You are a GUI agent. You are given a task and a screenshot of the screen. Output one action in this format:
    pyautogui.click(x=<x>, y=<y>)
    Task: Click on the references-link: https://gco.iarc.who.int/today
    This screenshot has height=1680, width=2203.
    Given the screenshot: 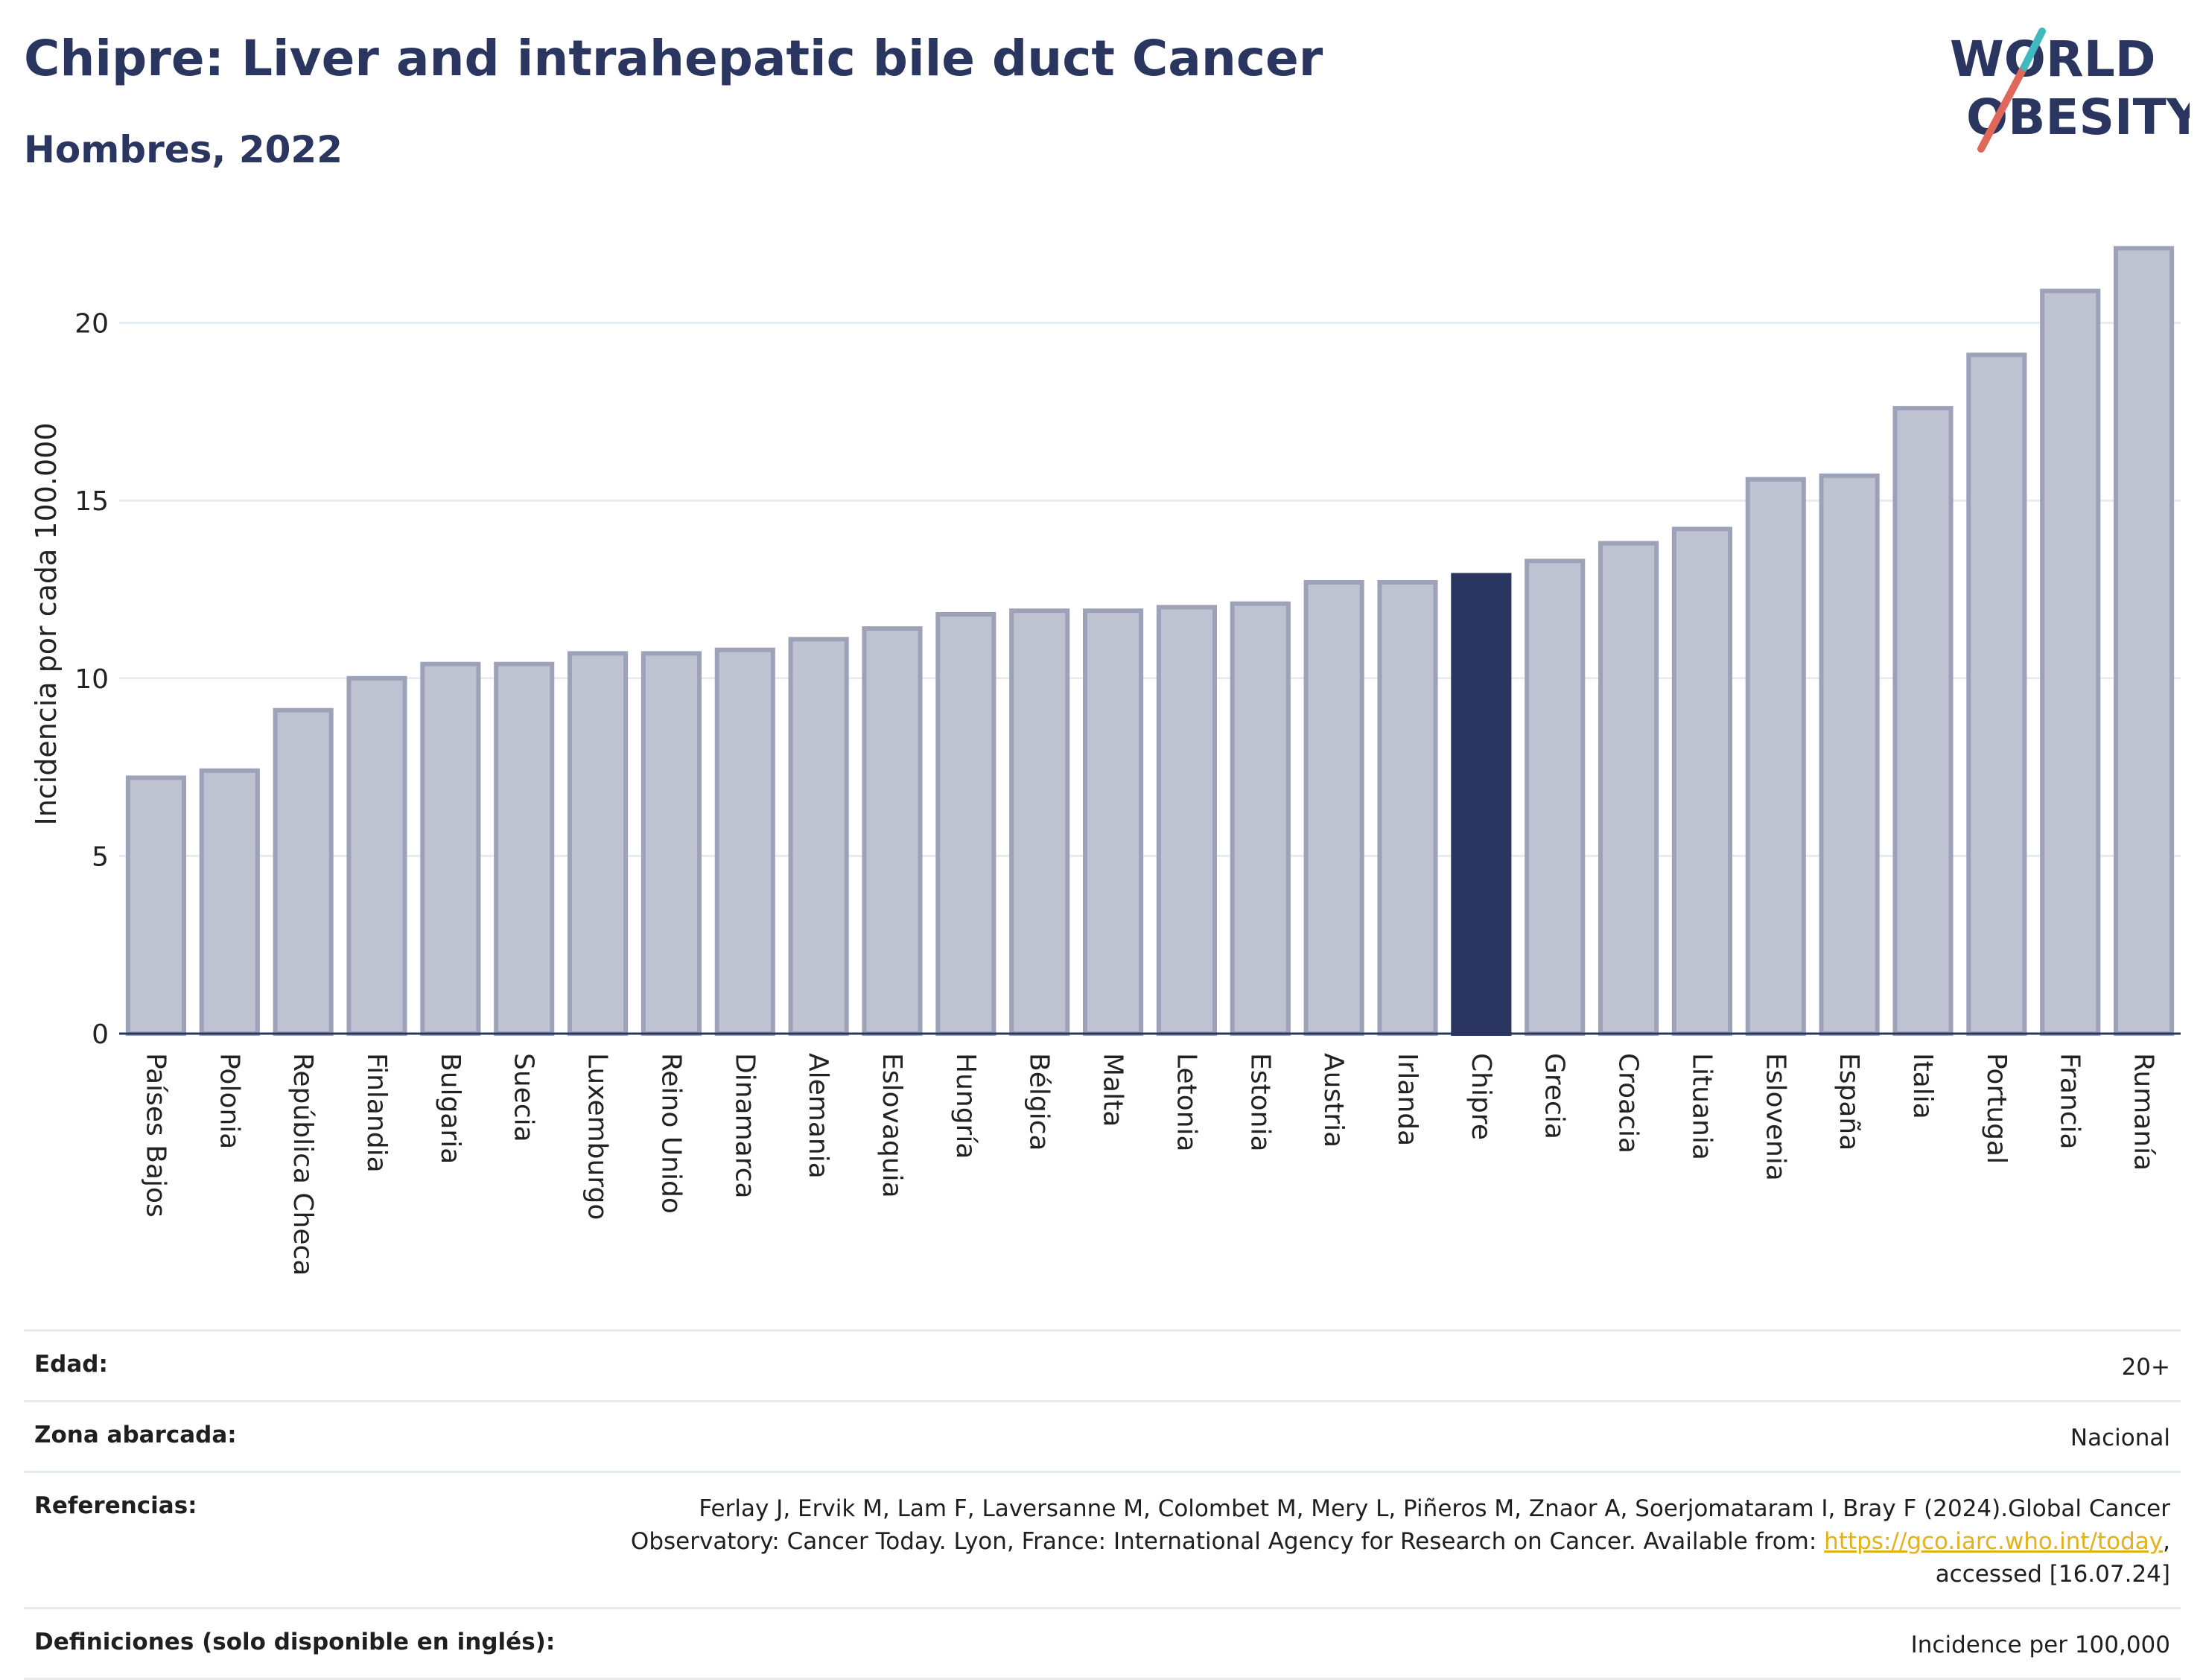 What is the action you would take?
    pyautogui.click(x=1994, y=1541)
    